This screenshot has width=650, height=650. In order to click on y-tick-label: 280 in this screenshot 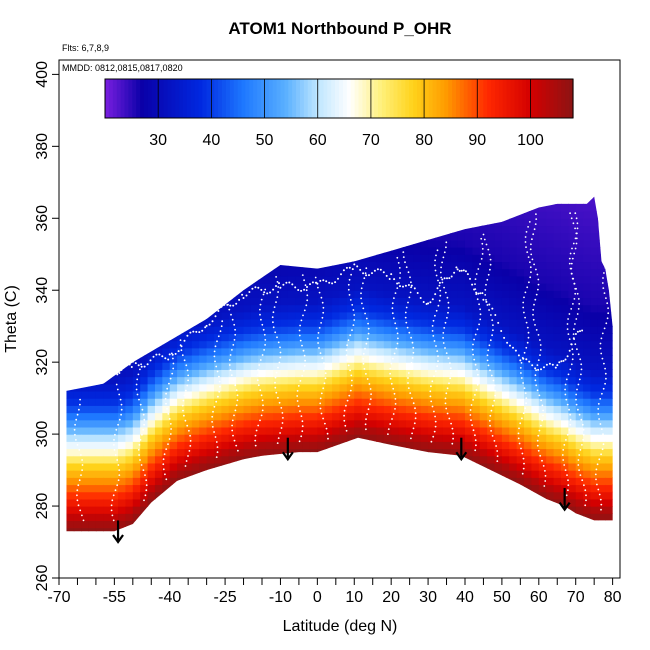, I will do `click(42, 506)`.